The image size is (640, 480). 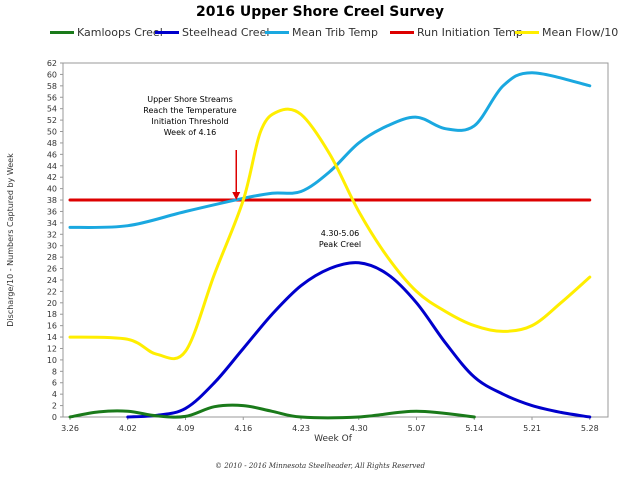 I want to click on x-tick-label: 4.23, so click(x=301, y=428).